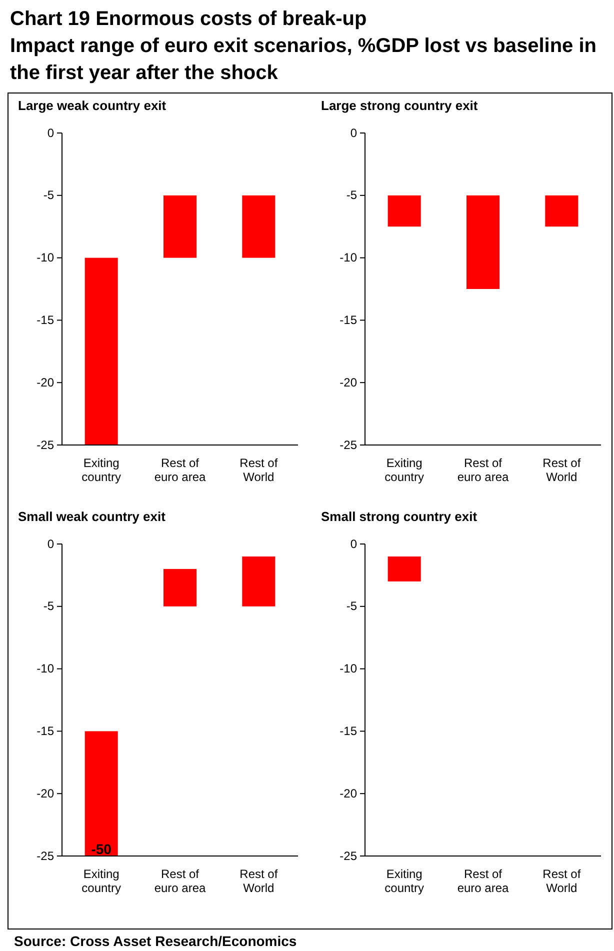  Describe the element at coordinates (101, 849) in the screenshot. I see `annotation: -50` at that location.